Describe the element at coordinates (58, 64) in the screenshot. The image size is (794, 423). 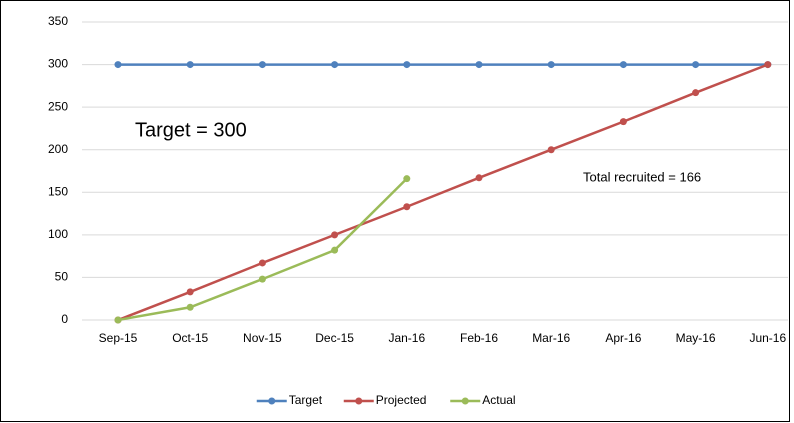
I see `y-tick-label: 300` at that location.